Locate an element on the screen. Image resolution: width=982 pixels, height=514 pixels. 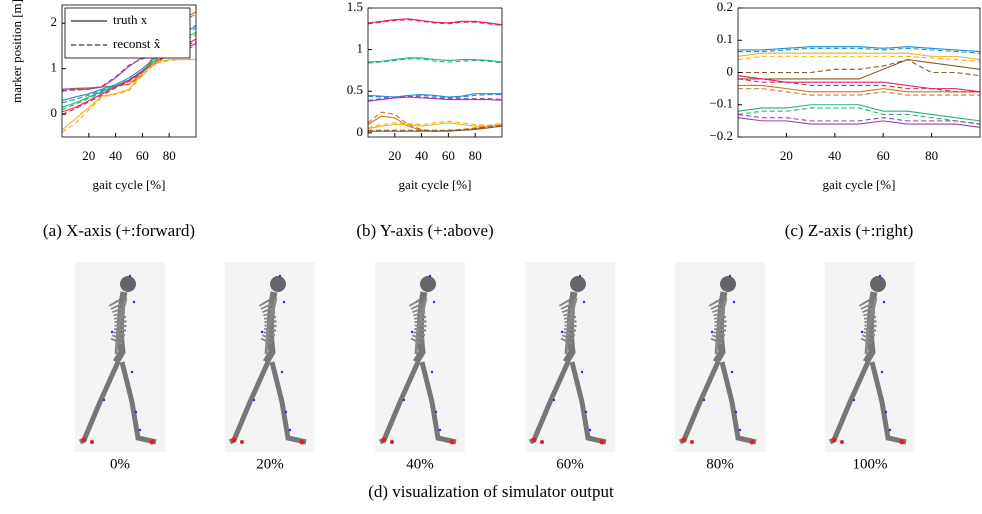
legend-label: reconst x̂ is located at coordinates (137, 43).